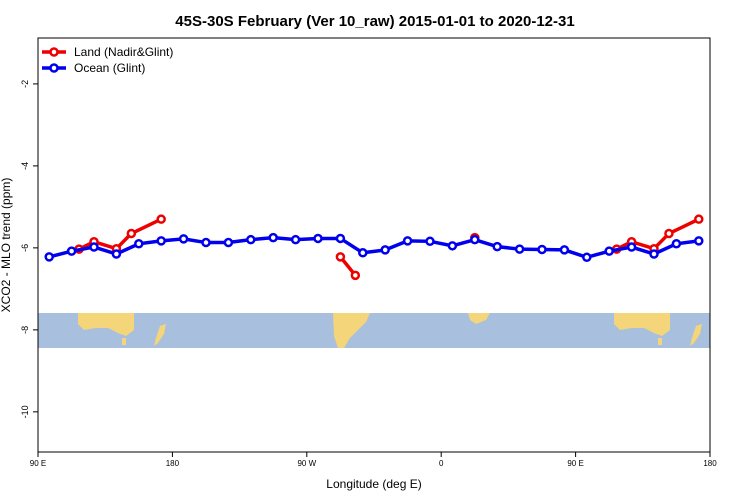  Describe the element at coordinates (109, 68) in the screenshot. I see `legend-label: Ocean (Glint)` at that location.